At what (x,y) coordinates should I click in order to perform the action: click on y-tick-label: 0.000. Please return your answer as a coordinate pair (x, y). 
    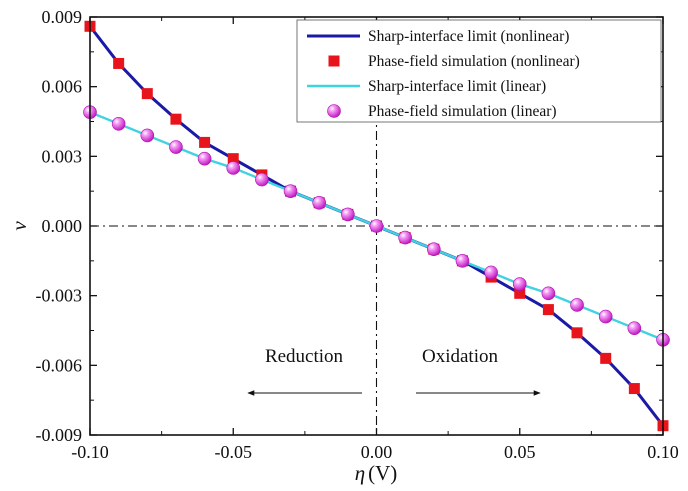
    Looking at the image, I should click on (62, 226).